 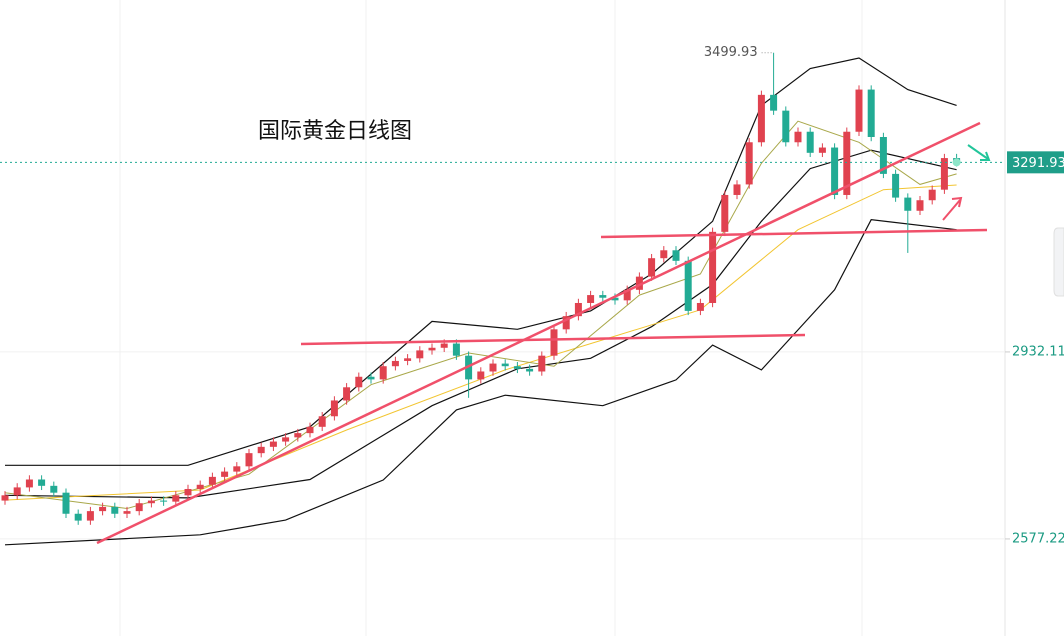 I want to click on last-price-dot, so click(x=956, y=162).